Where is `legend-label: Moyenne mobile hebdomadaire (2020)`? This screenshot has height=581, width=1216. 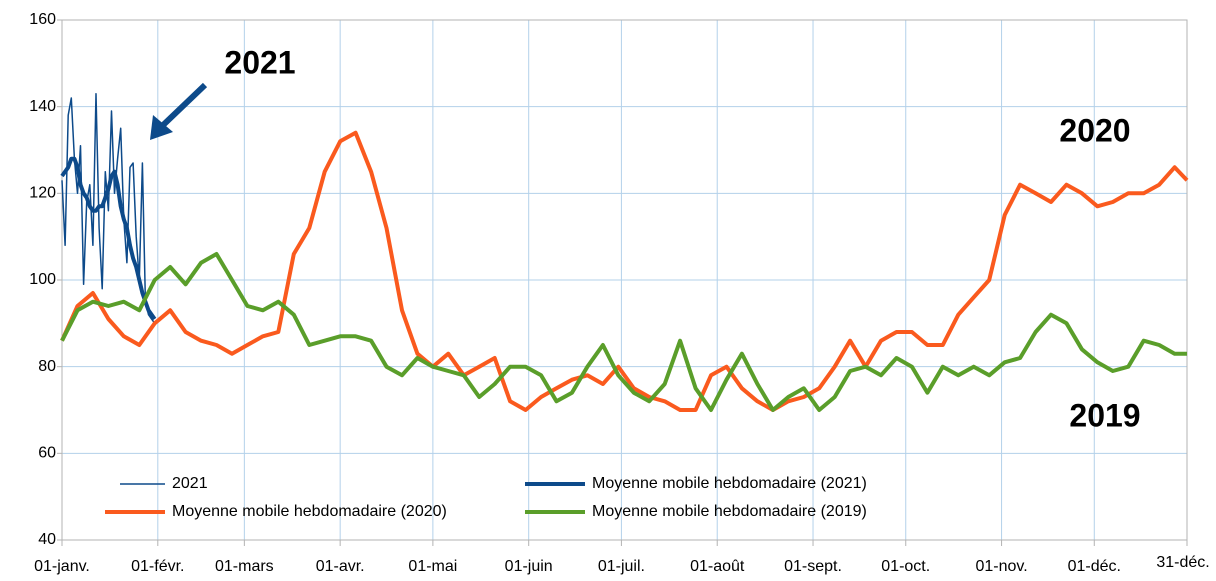
legend-label: Moyenne mobile hebdomadaire (2020) is located at coordinates (309, 511).